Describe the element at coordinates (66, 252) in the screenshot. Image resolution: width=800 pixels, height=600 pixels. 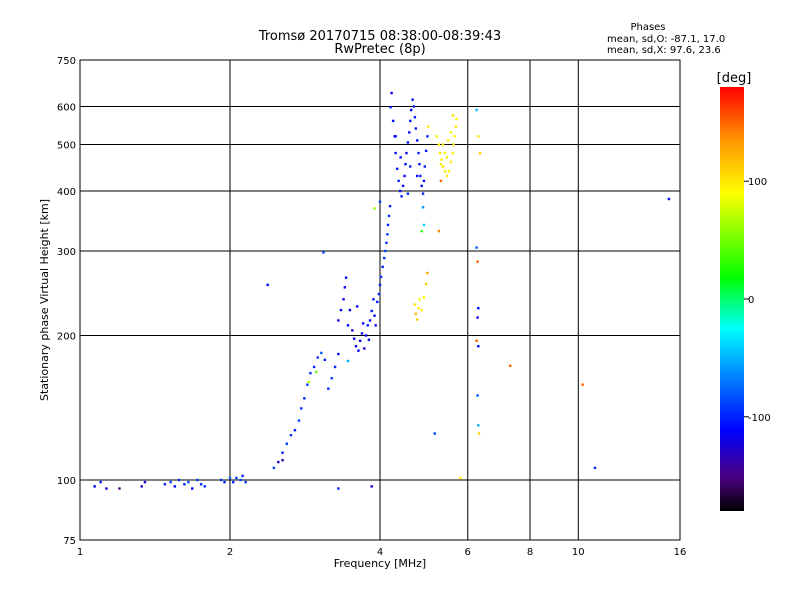
I see `y-tick-label-3: 300` at that location.